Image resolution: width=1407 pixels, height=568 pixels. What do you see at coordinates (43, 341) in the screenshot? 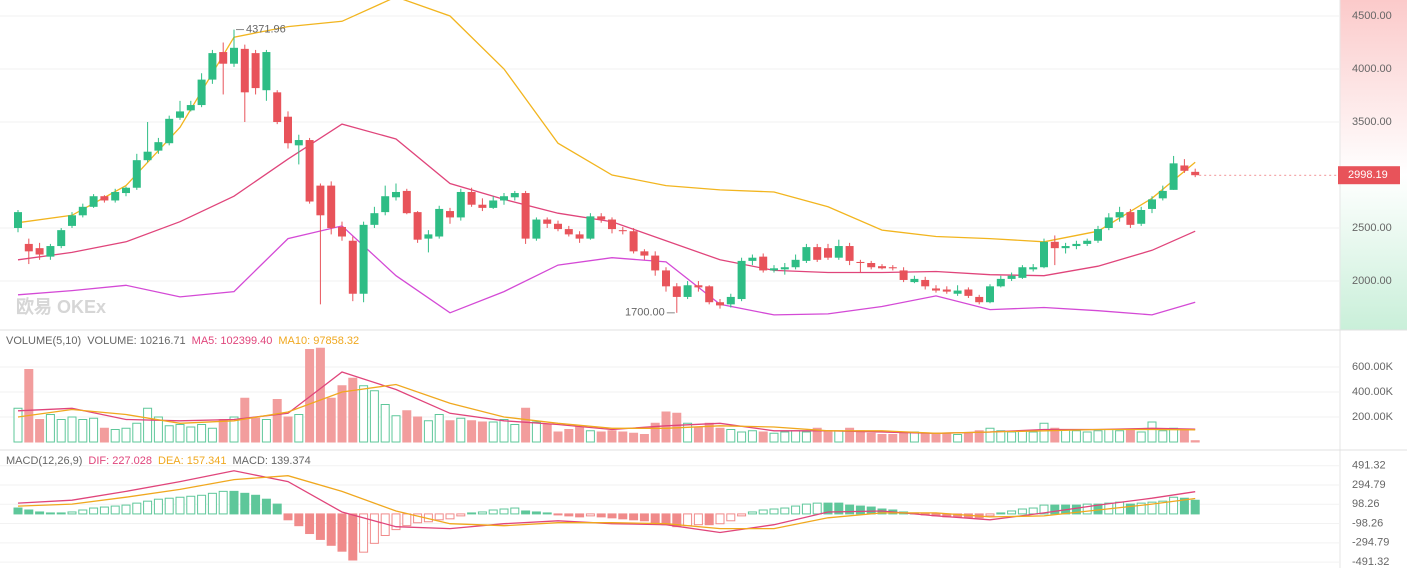
I see `indicator-label: VOLUME(5,10)` at bounding box center [43, 341].